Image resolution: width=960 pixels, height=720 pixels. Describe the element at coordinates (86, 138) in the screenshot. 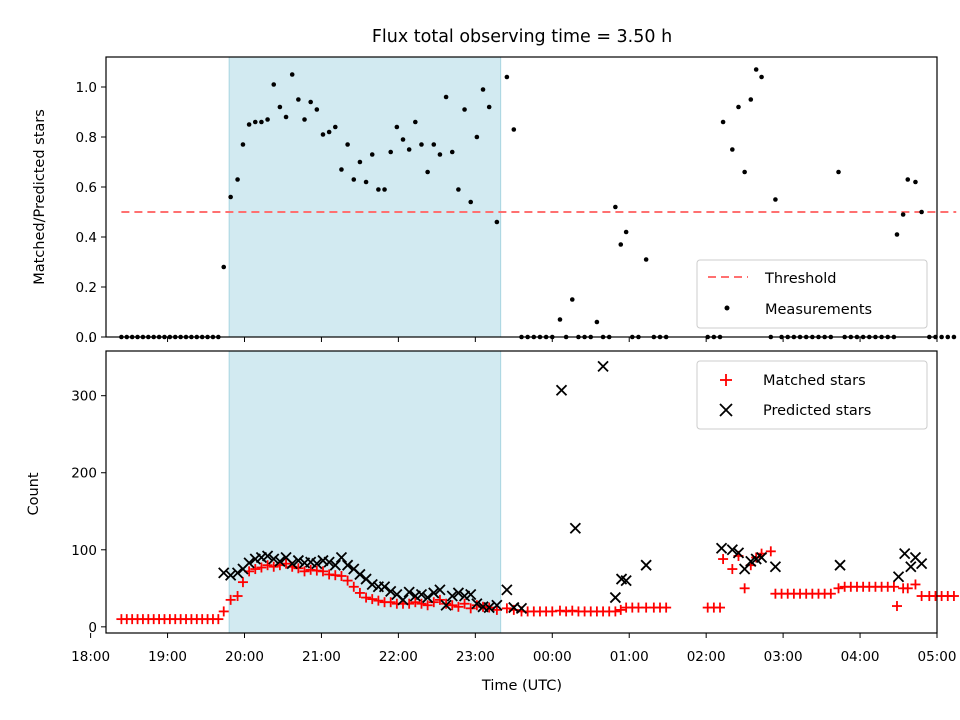

I see `top-y-tick-label: 0.8` at that location.